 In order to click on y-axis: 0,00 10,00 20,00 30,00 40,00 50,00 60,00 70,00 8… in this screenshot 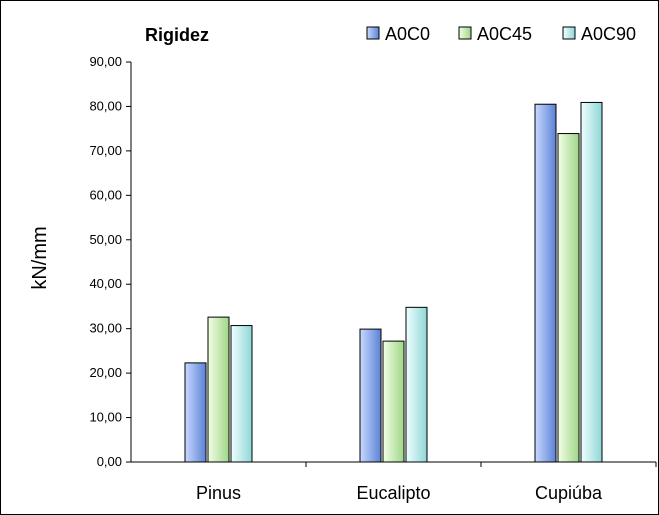, I will do `click(110, 261)`.